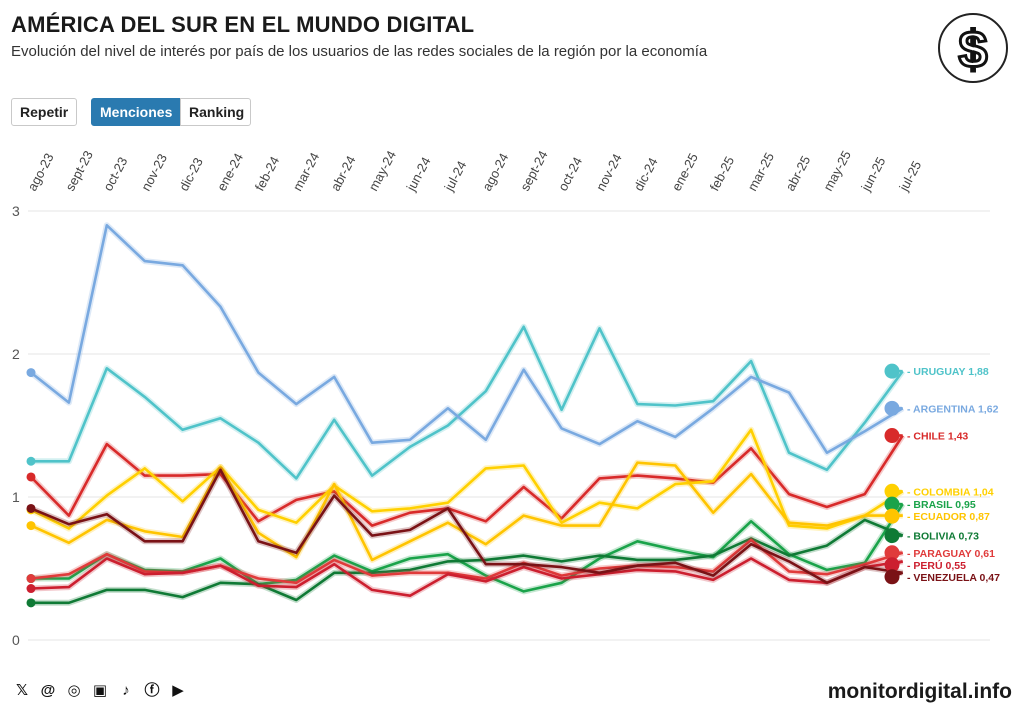 This screenshot has width=1024, height=720. What do you see at coordinates (455, 176) in the screenshot?
I see `x-tick-label: jul-24` at bounding box center [455, 176].